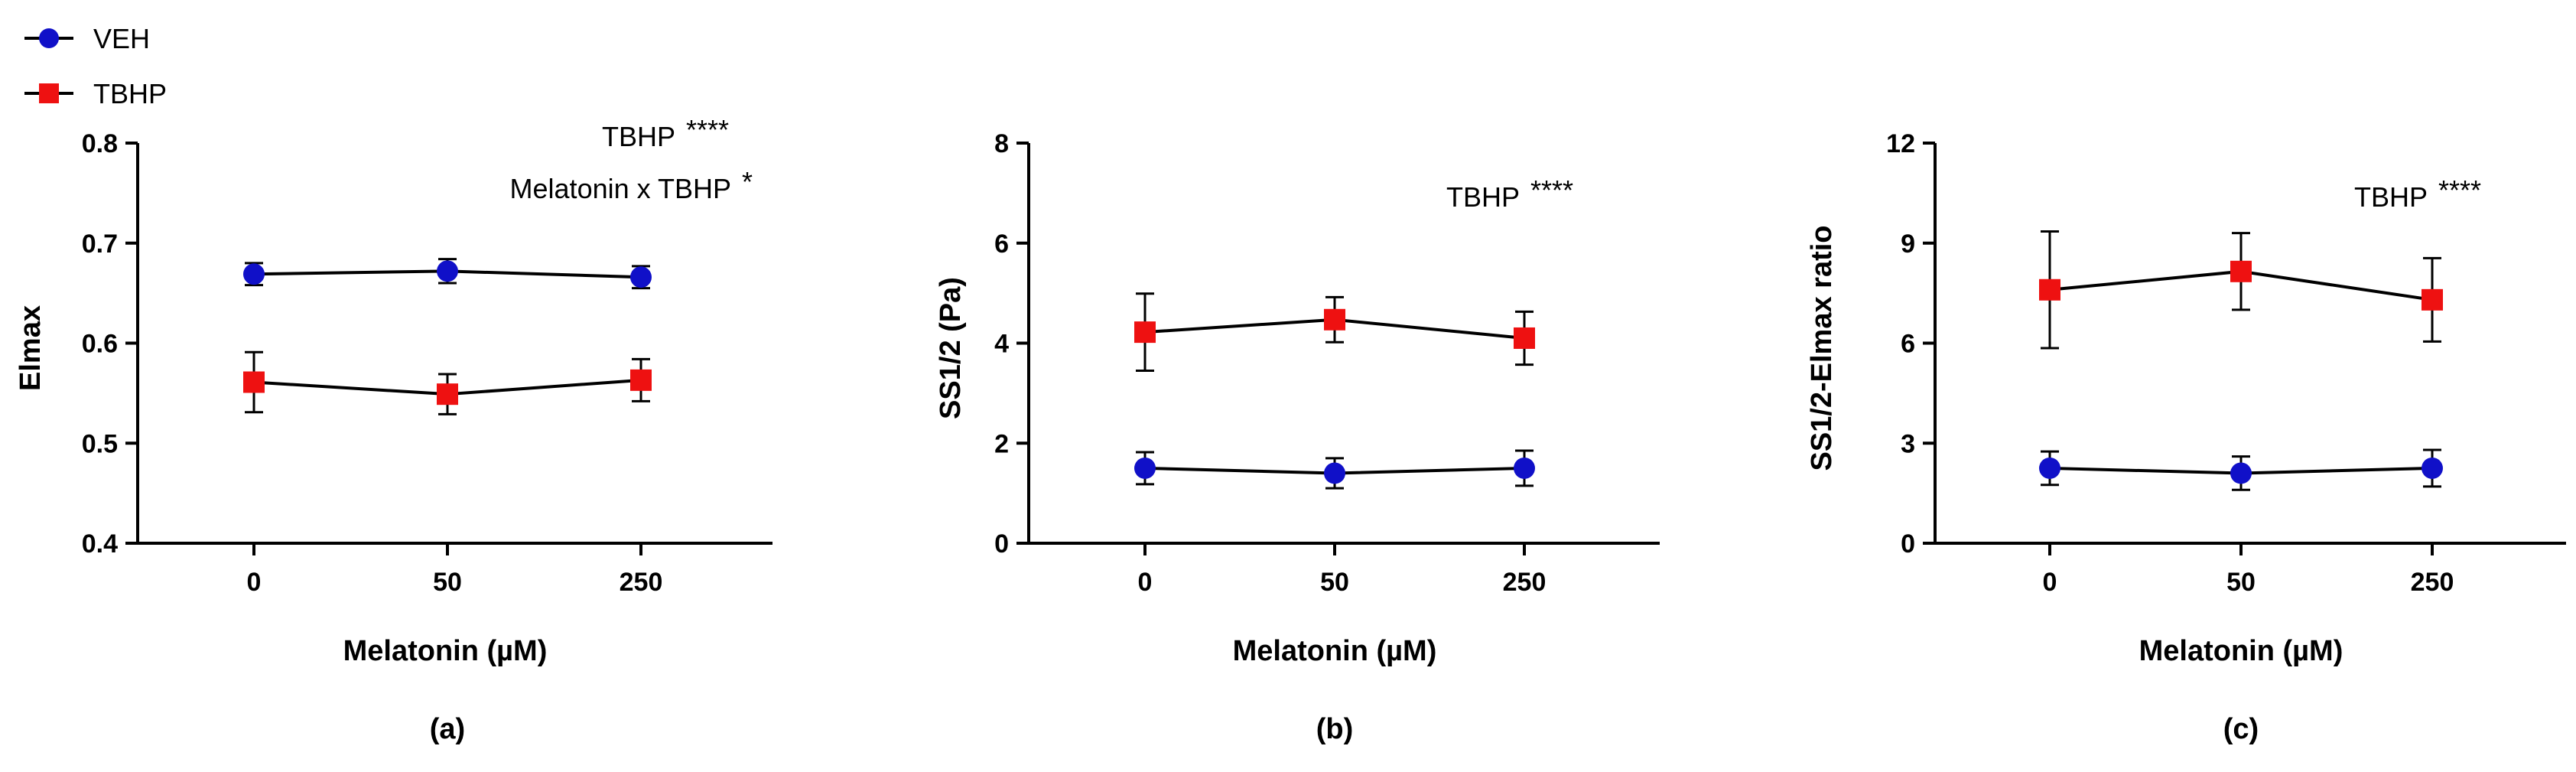 This screenshot has height=772, width=2576. Describe the element at coordinates (2432, 582) in the screenshot. I see `panel-c-x-tick-label: 250` at that location.